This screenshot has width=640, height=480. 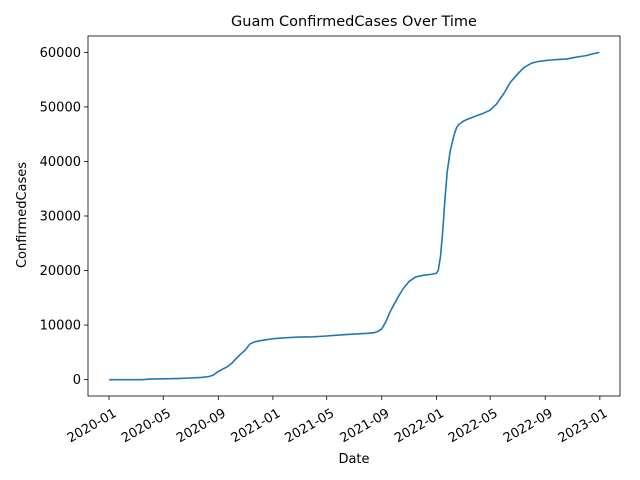 What do you see at coordinates (201, 426) in the screenshot?
I see `x-tick-label: 2020-09` at bounding box center [201, 426].